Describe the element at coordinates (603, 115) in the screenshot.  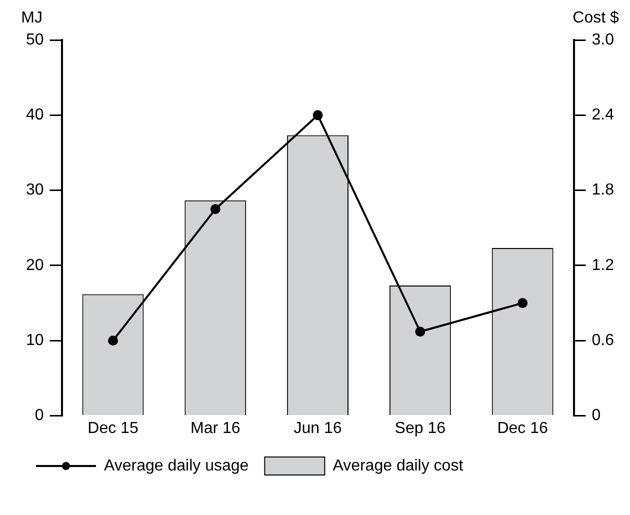
I see `y2-tick-label: 2.4` at that location.